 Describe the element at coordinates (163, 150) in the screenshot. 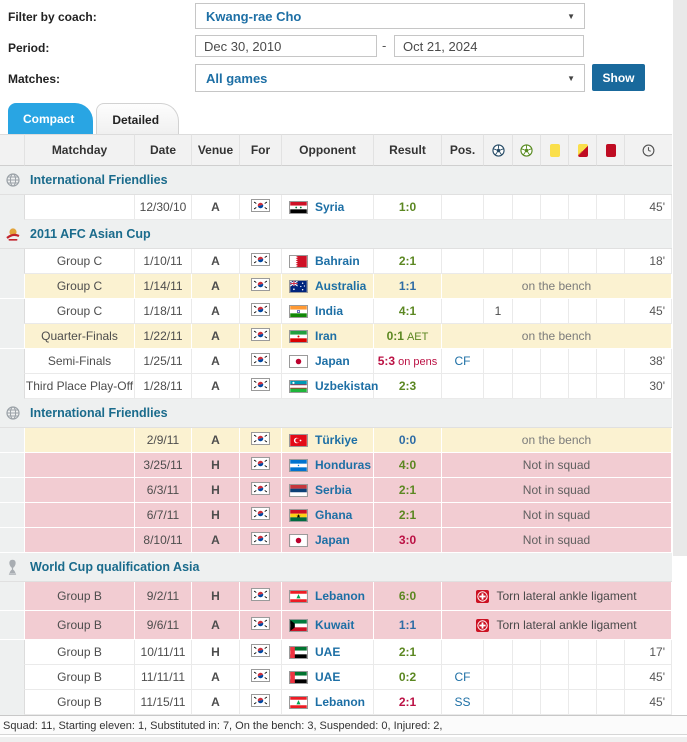

I see `date-header: Date` at that location.